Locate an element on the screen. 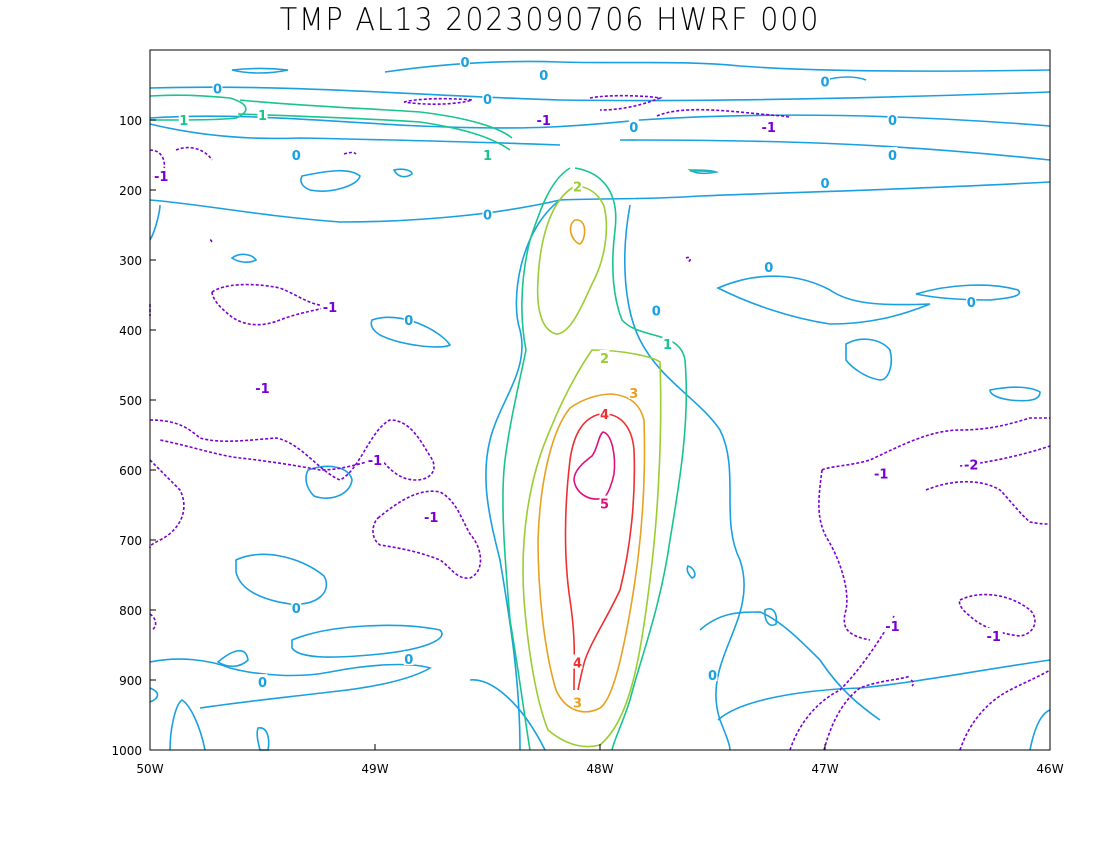 This screenshot has height=850, width=1100. contour-label: -2 is located at coordinates (971, 465).